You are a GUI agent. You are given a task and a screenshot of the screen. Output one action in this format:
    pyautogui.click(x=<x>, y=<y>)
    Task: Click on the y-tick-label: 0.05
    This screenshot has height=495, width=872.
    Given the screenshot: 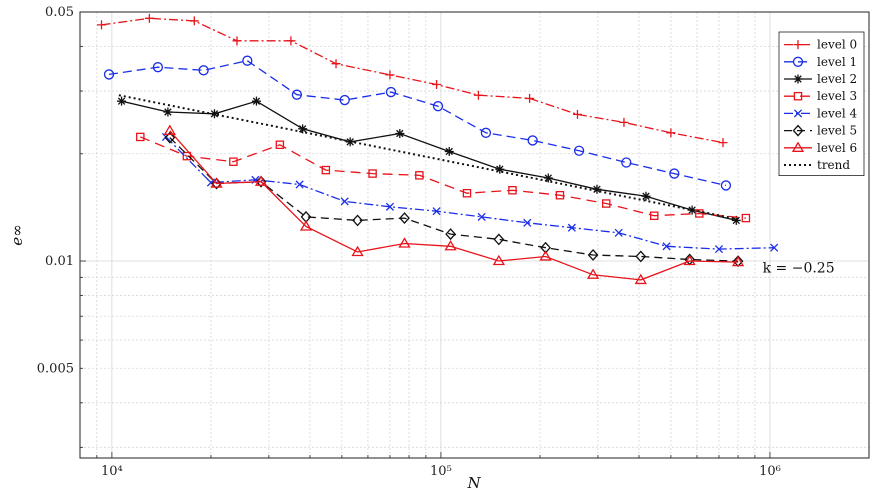 What is the action you would take?
    pyautogui.click(x=59, y=12)
    